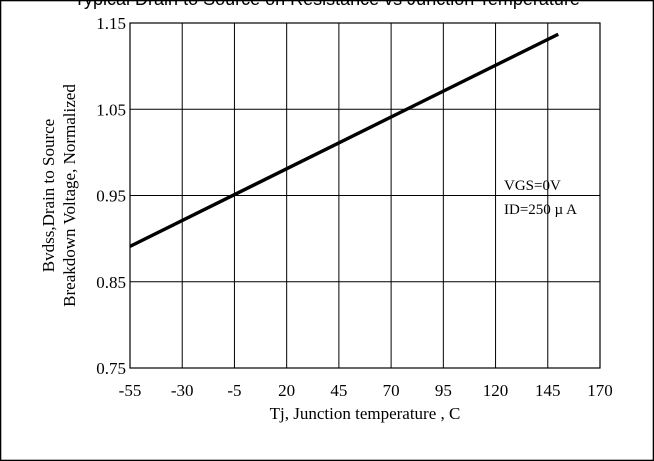 The width and height of the screenshot is (654, 461). I want to click on x-tick-label: 45, so click(338, 390).